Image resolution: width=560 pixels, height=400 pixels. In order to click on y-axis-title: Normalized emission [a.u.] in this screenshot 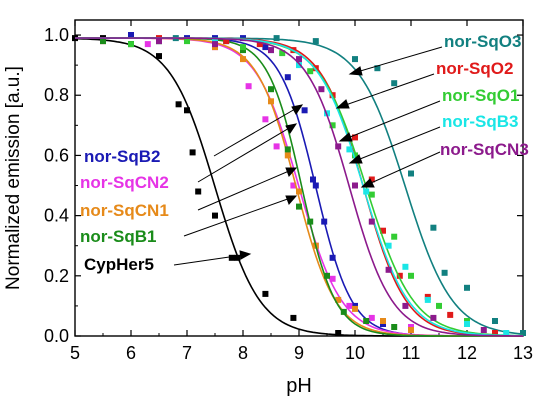, I will do `click(13, 178)`.